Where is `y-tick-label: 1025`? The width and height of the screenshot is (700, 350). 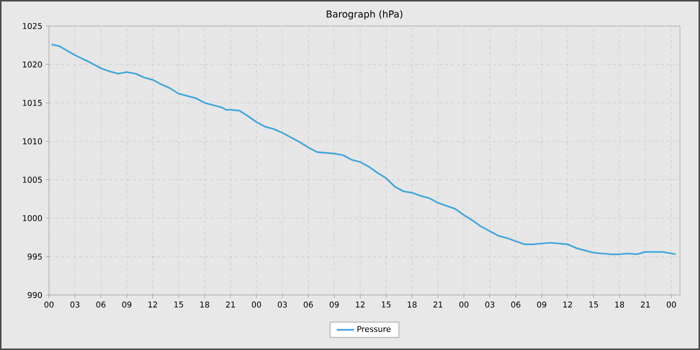 y-tick-label: 1025 is located at coordinates (32, 26).